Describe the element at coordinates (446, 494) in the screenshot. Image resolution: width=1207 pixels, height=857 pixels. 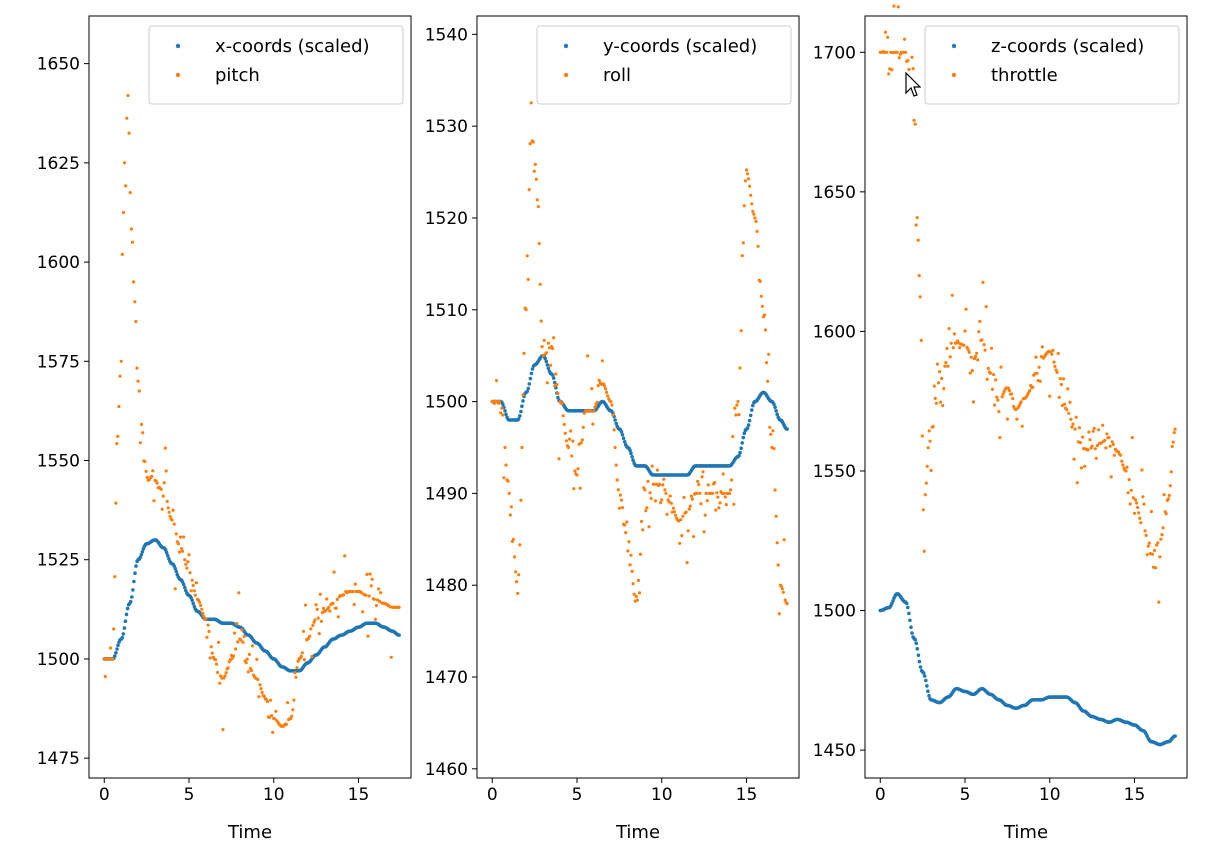
I see `y-tick-label: 1490` at that location.